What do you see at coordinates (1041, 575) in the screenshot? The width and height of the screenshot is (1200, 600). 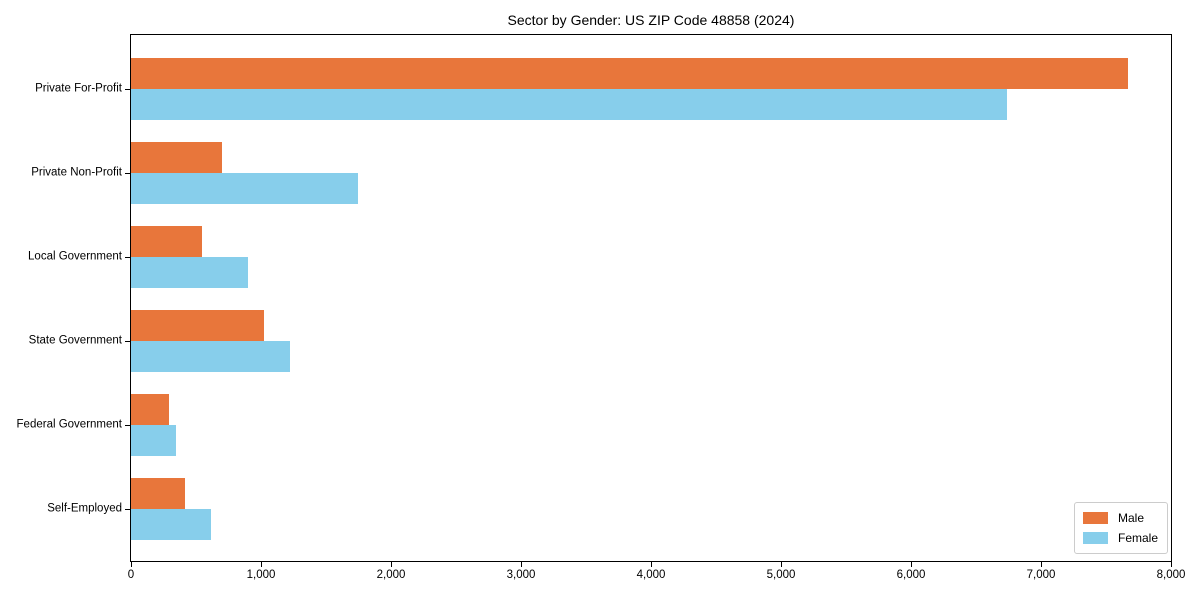 I see `x-tick-label-7000: 7,000` at bounding box center [1041, 575].